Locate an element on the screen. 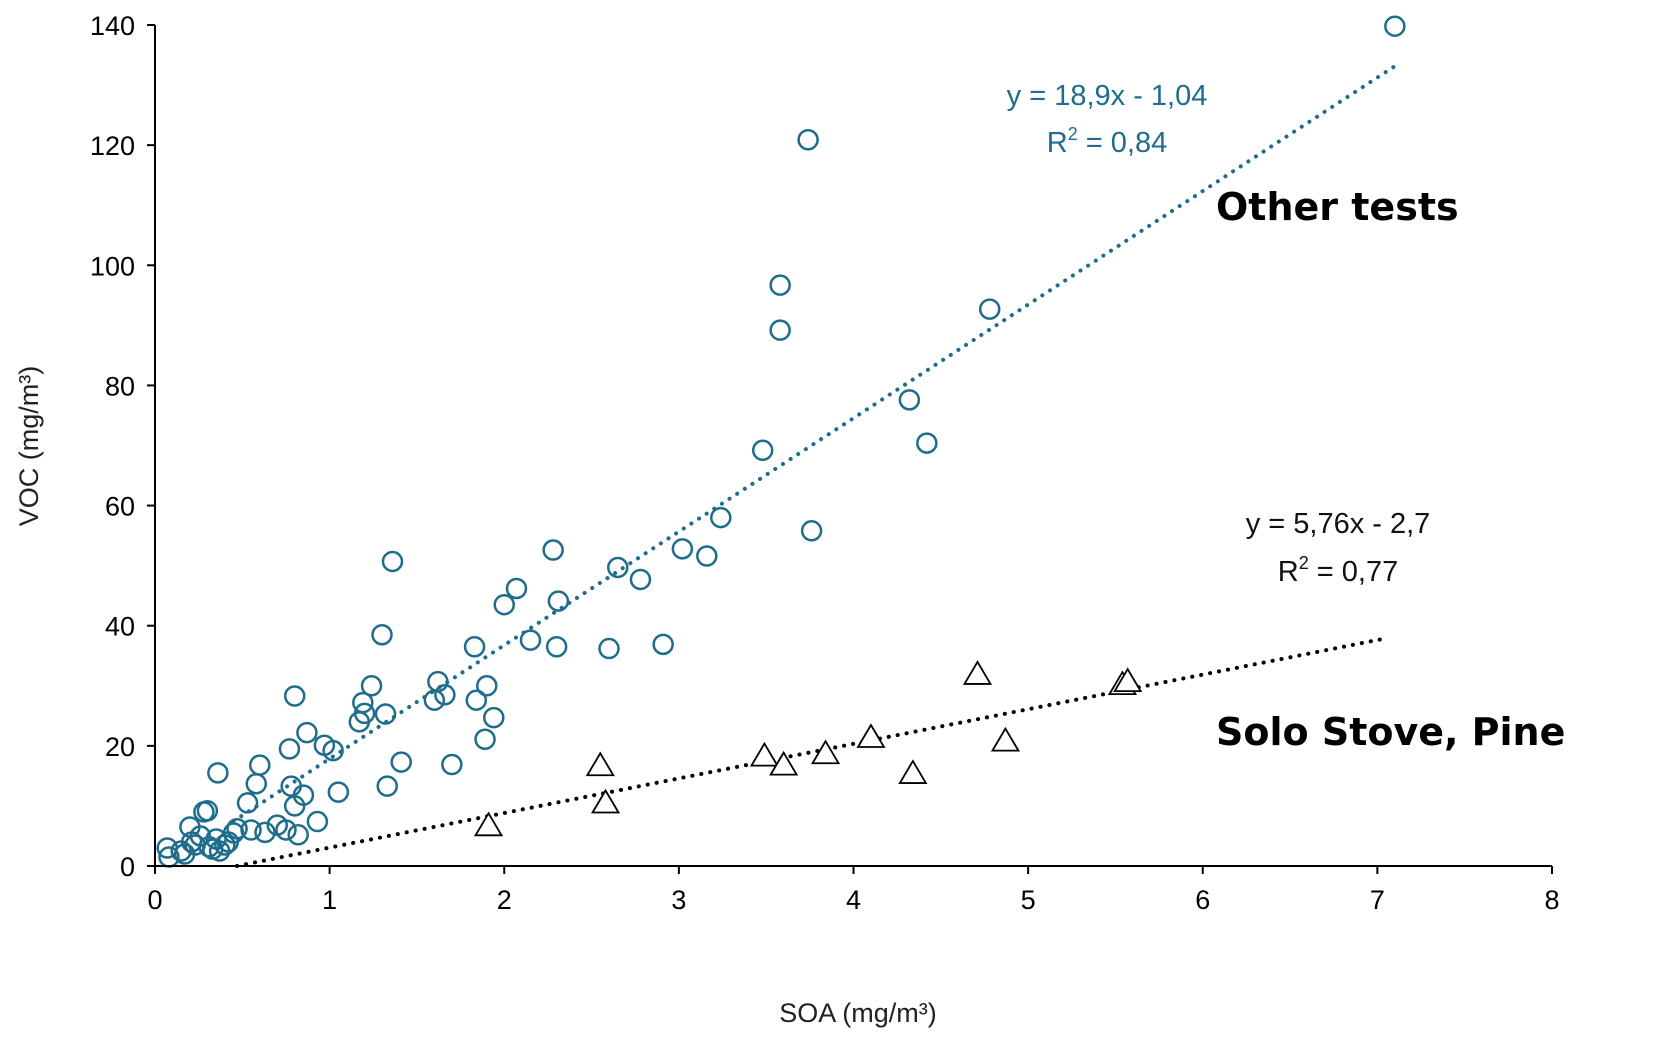 The image size is (1673, 1060). x-tick-group: 0 1 2 3 4 5 6 7 8 is located at coordinates (853, 890).